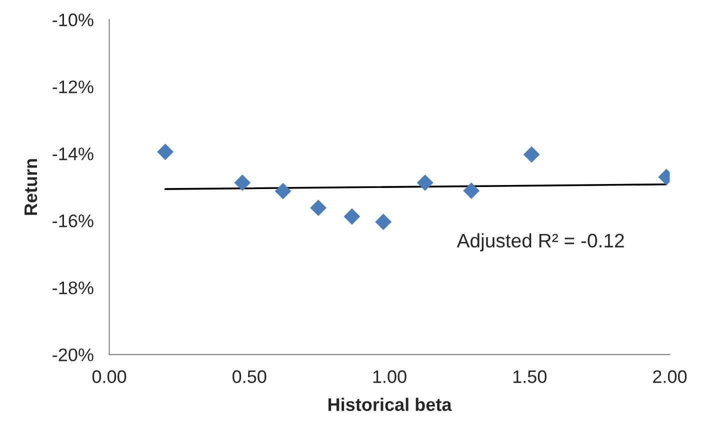 Image resolution: width=705 pixels, height=435 pixels. I want to click on y-tick-label: -14%, so click(73, 154).